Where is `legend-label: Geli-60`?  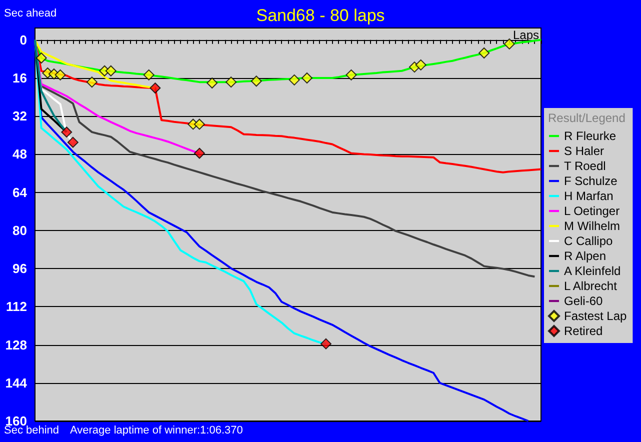
legend-label: Geli-60 is located at coordinates (584, 301).